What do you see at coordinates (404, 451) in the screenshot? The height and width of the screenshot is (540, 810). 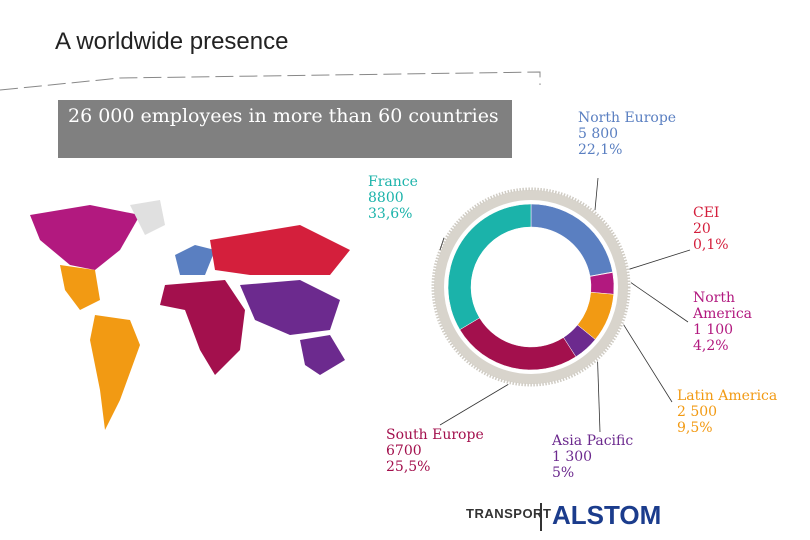 I see `label-line: 6700` at bounding box center [404, 451].